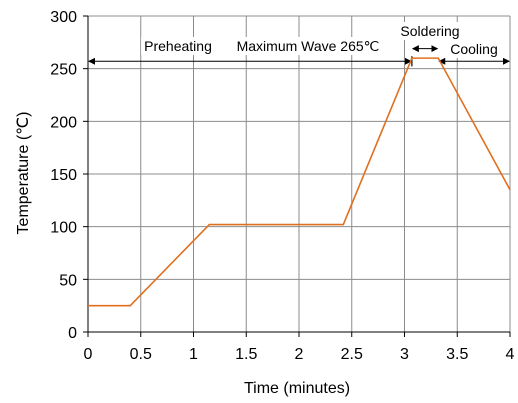 Image resolution: width=518 pixels, height=403 pixels. I want to click on x-tick-label-6: 3, so click(404, 354).